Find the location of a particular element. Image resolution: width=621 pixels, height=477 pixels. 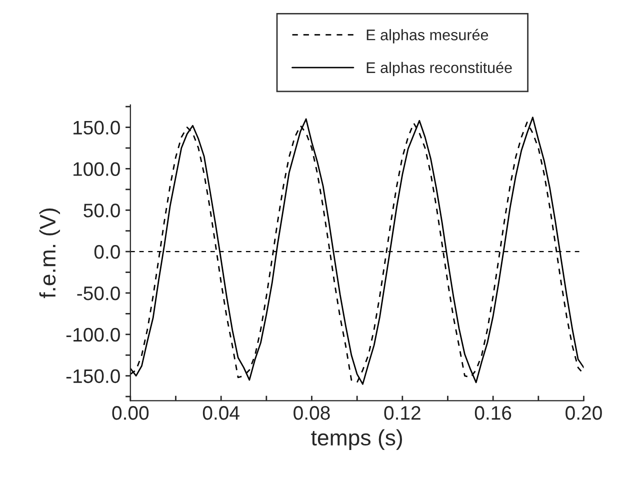

y-tick-label: 150.0 is located at coordinates (97, 127).